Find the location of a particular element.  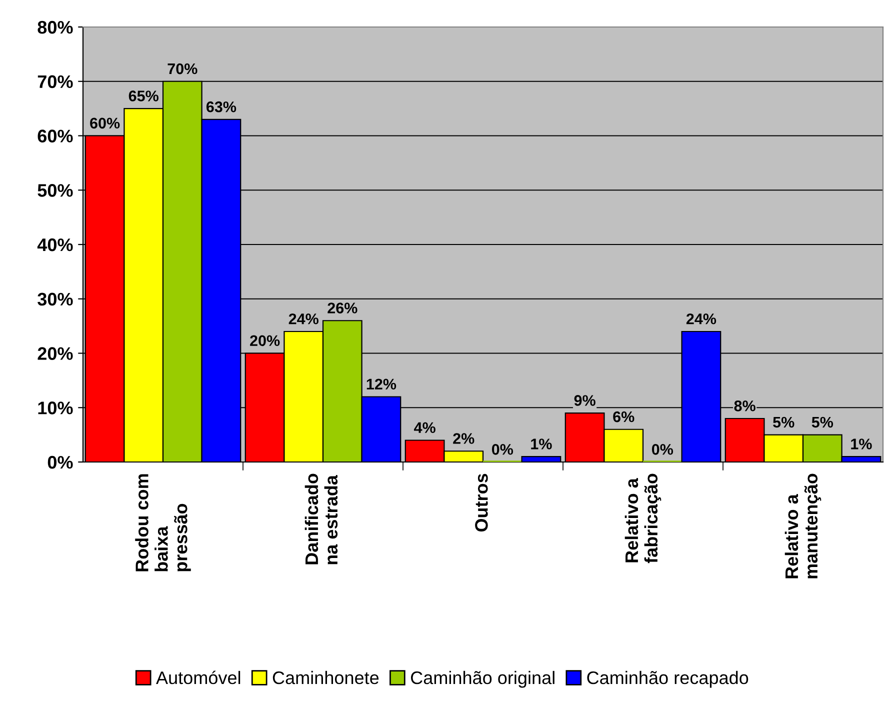

x-tick-label: Danificado na estrada is located at coordinates (321, 519).